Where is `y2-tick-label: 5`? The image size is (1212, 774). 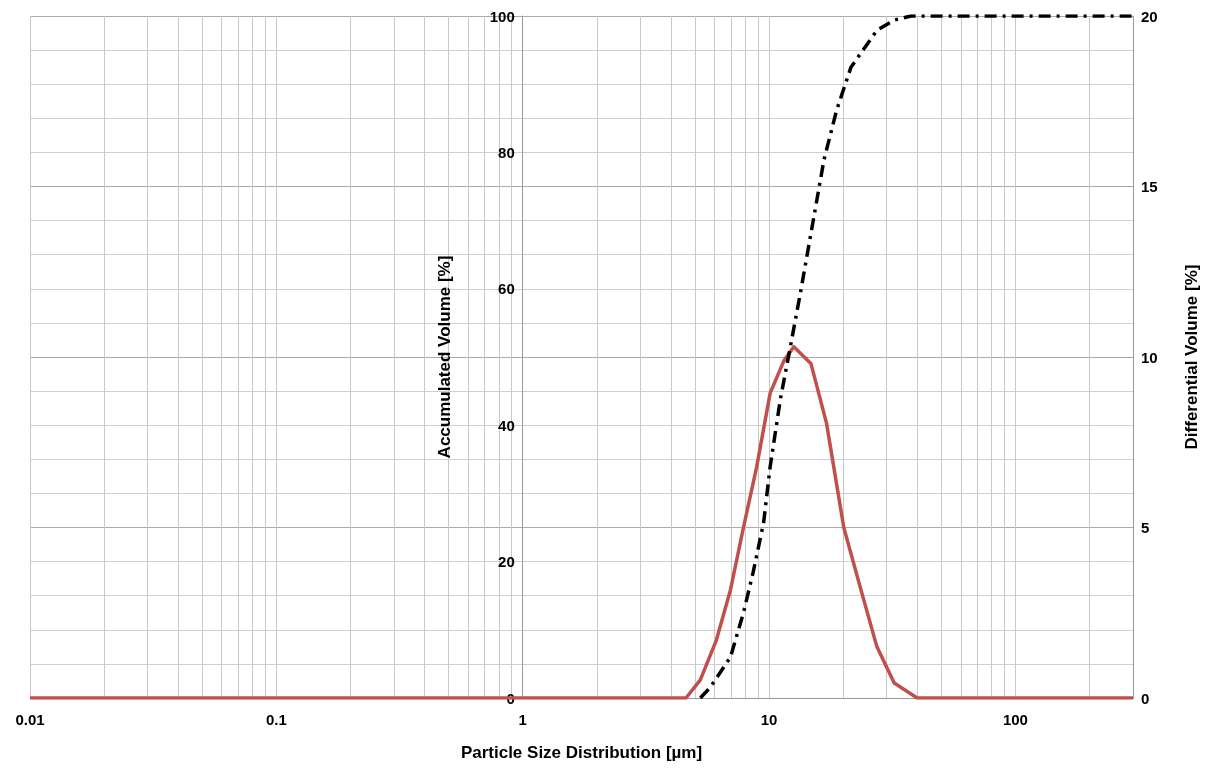
y2-tick-label: 5 is located at coordinates (1145, 527).